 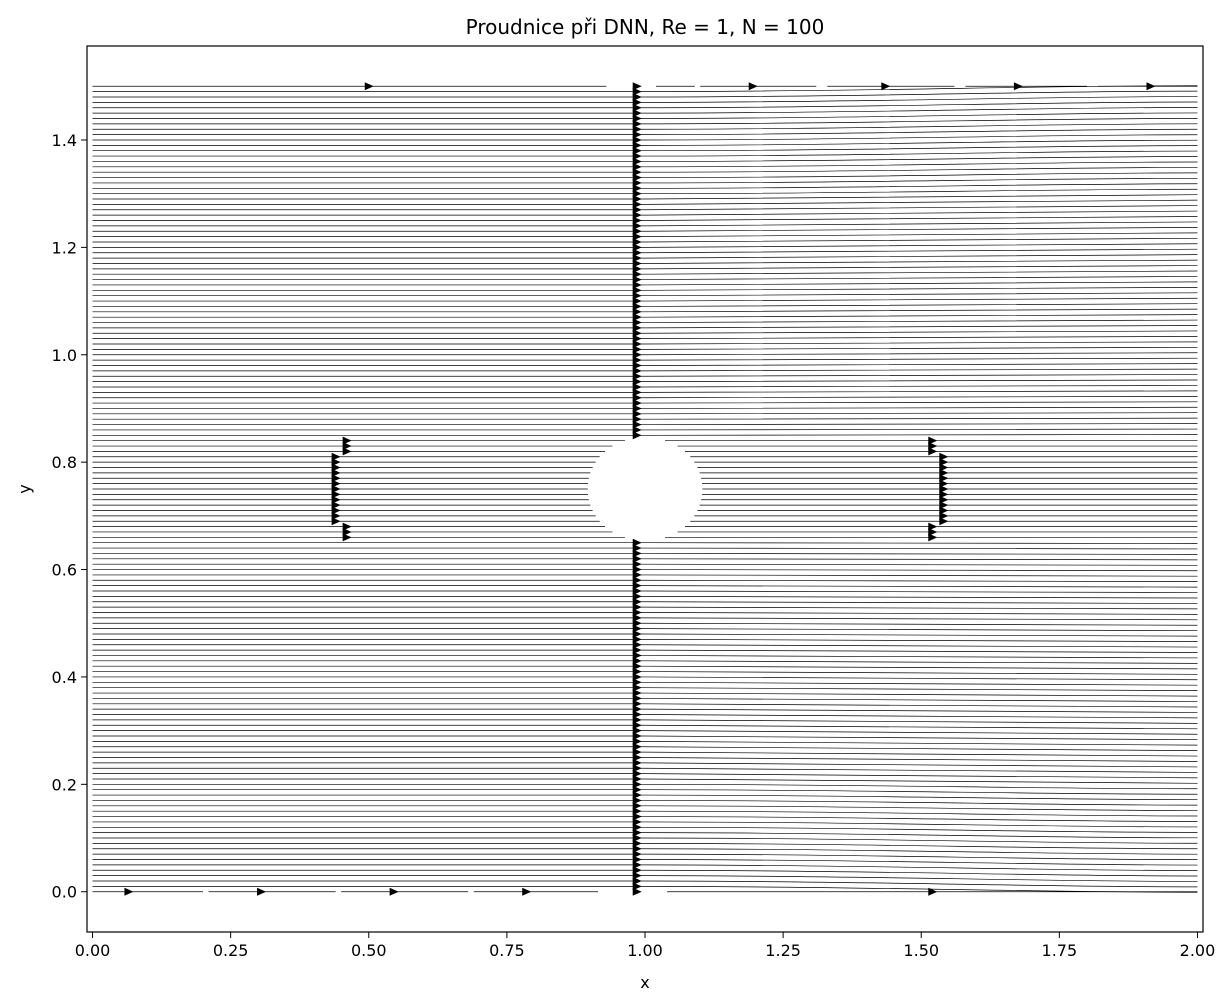 I want to click on y-tick-label: 0.4, so click(x=64, y=677).